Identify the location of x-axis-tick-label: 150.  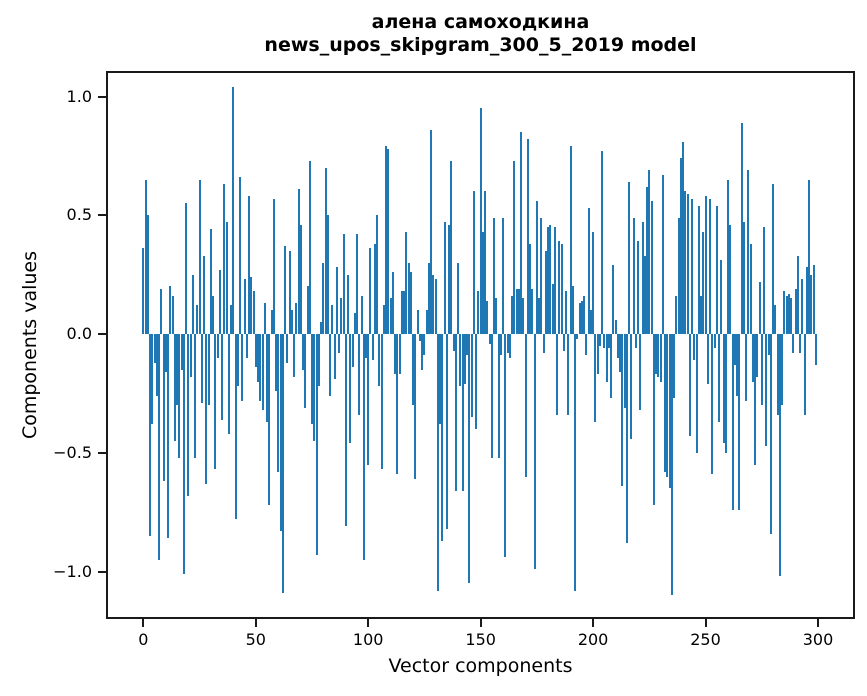
(480, 639).